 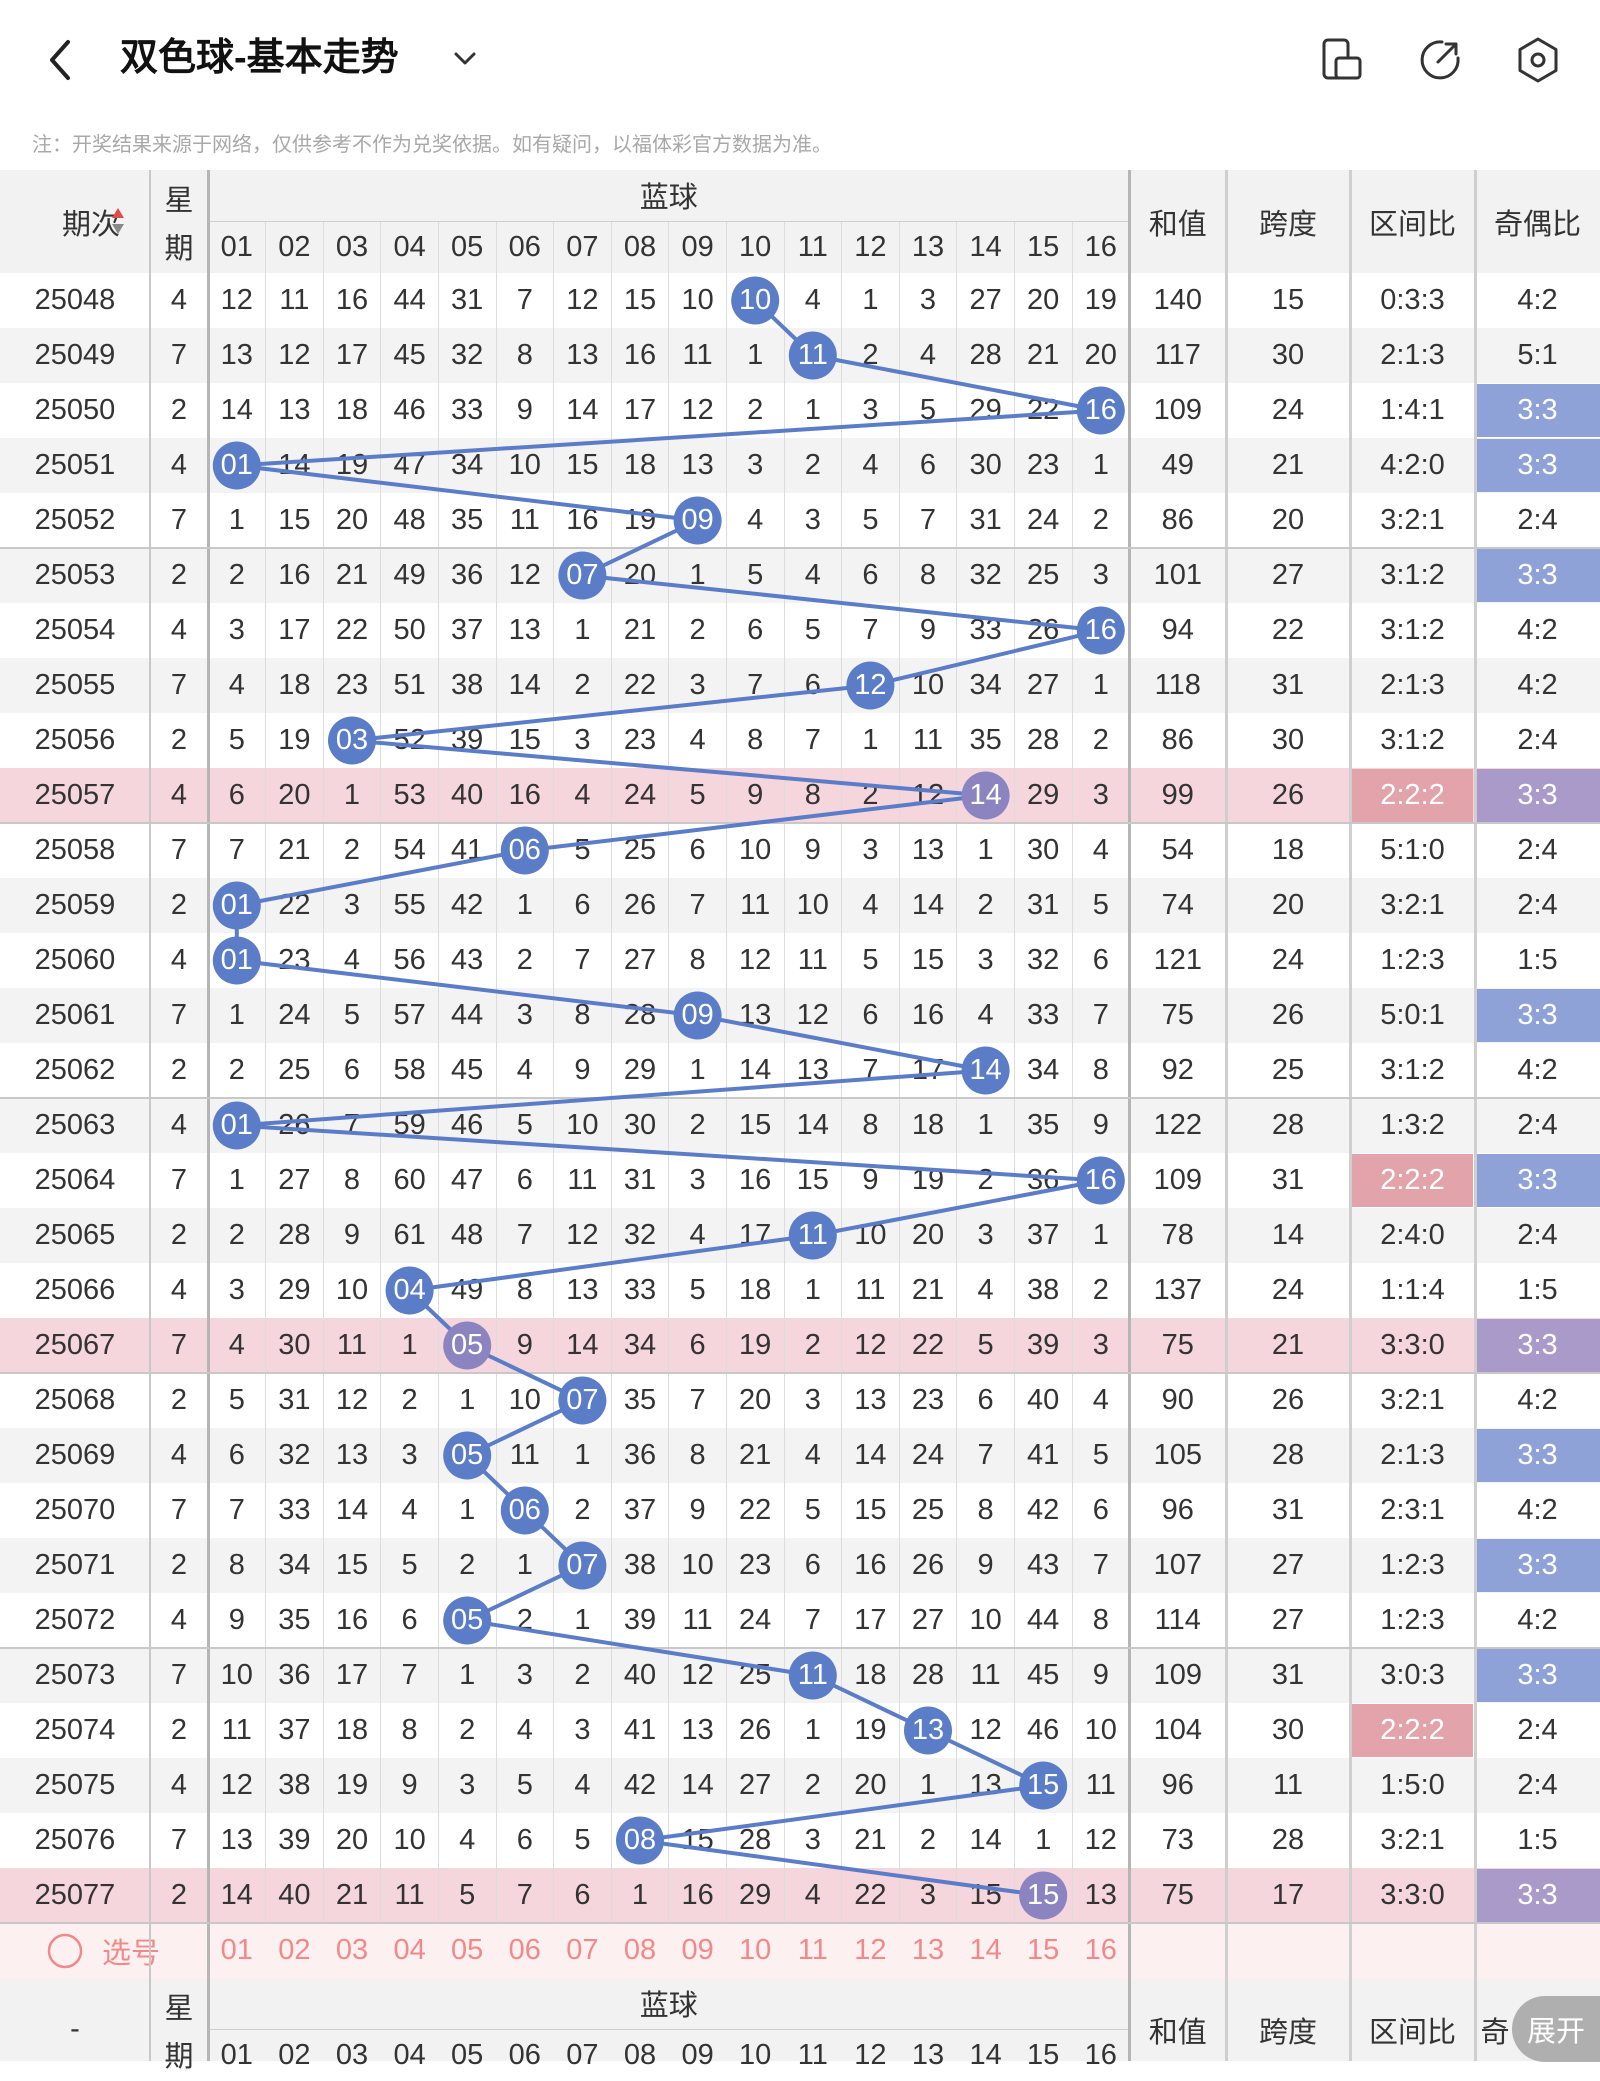 What do you see at coordinates (755, 1345) in the screenshot?
I see `miss-count: 19` at bounding box center [755, 1345].